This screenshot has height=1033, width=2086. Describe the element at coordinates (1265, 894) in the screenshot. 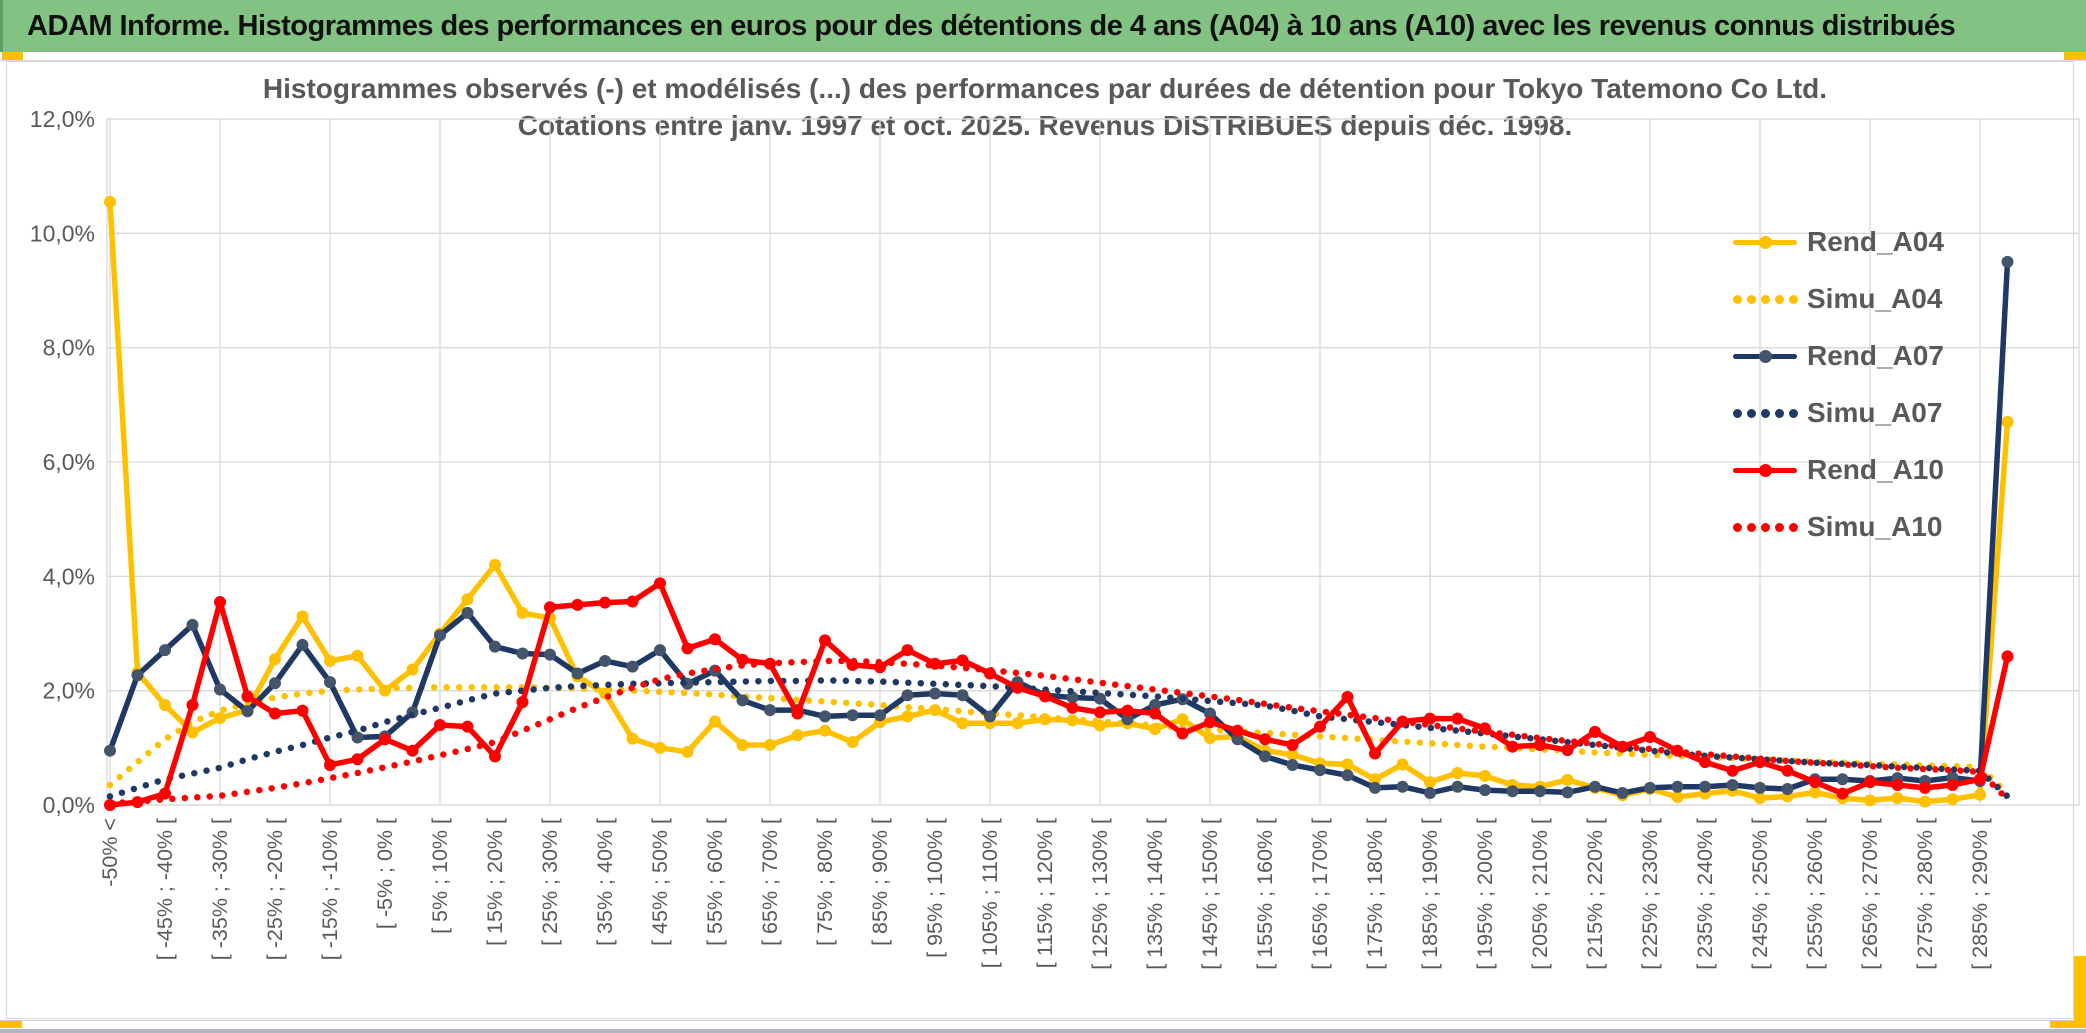

I see `x-axis-label: [ 155% ; 160% [` at that location.